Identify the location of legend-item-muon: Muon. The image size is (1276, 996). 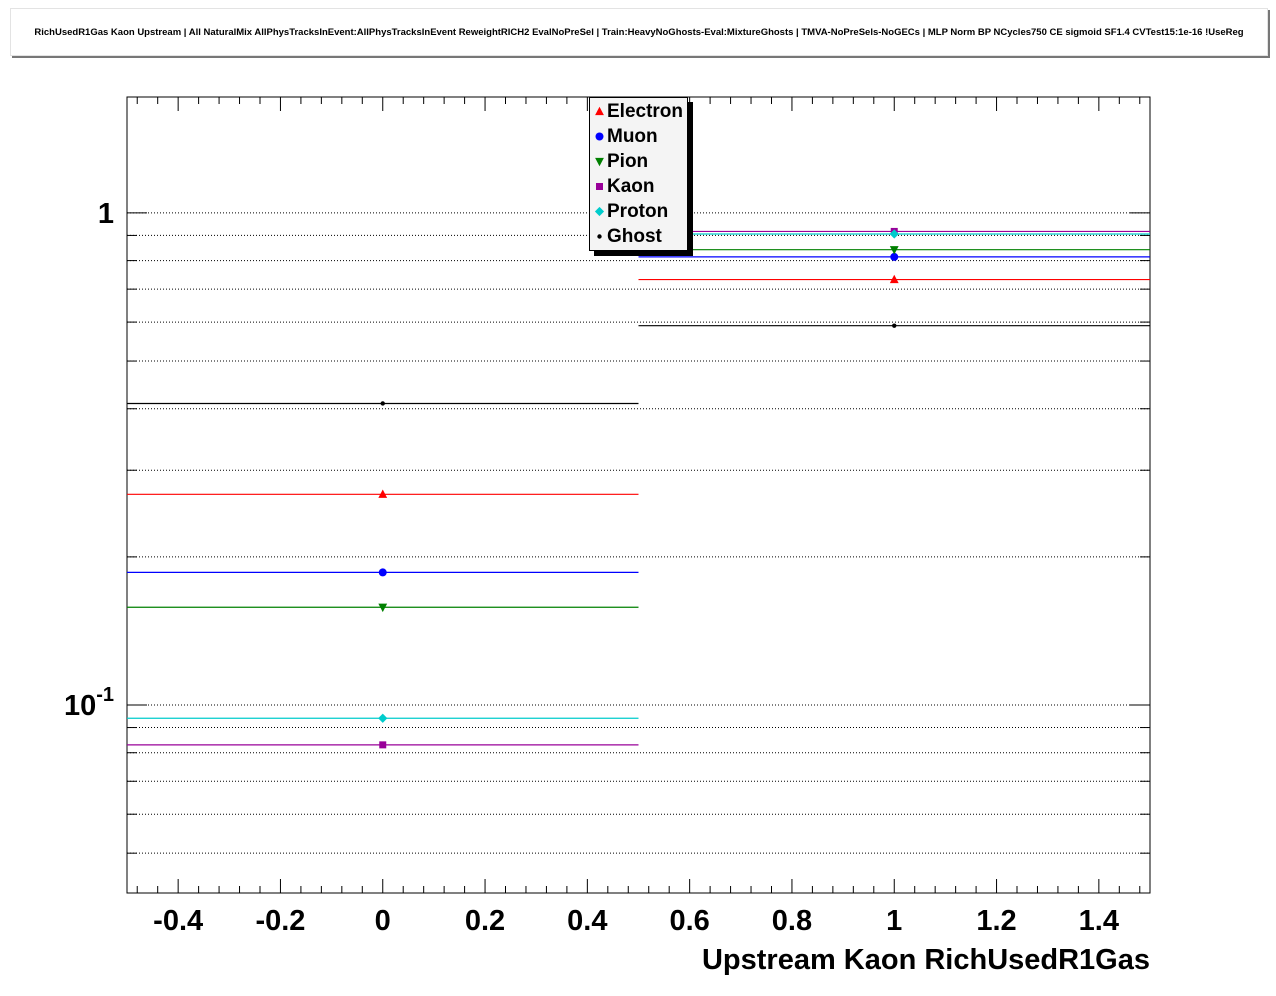
(638, 136).